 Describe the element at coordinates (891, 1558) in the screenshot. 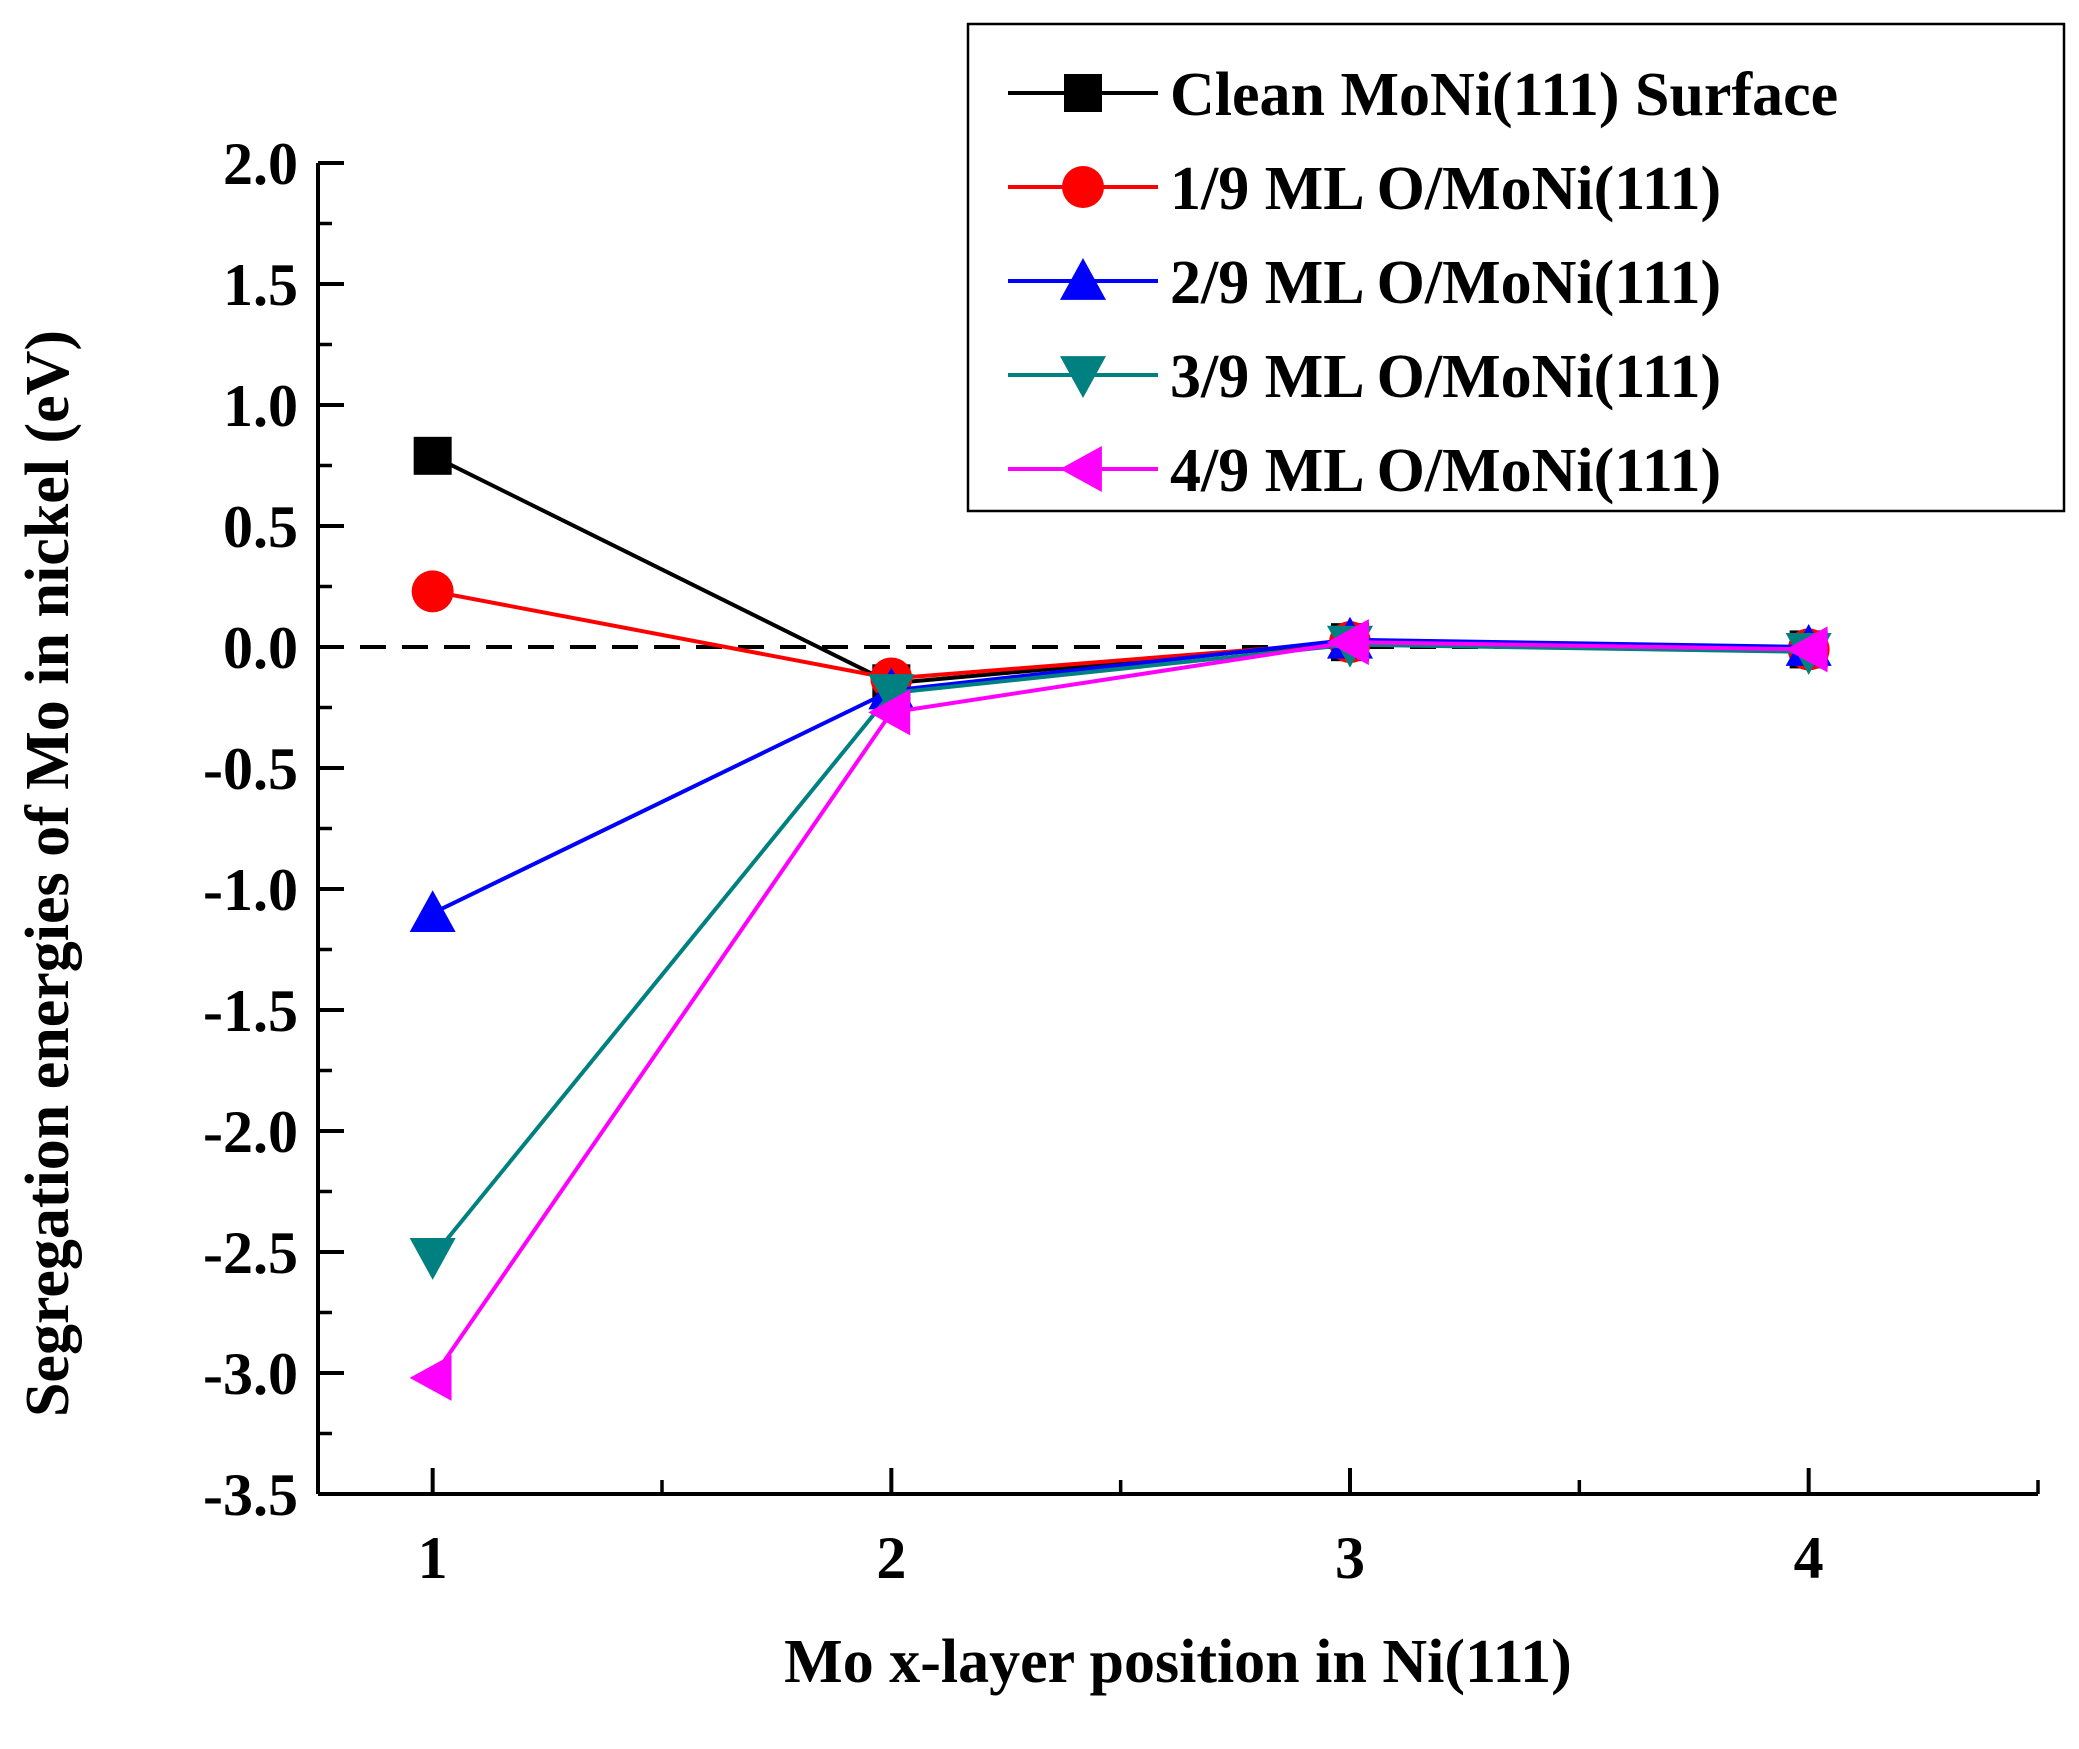

I see `x-tick-label: 2` at that location.